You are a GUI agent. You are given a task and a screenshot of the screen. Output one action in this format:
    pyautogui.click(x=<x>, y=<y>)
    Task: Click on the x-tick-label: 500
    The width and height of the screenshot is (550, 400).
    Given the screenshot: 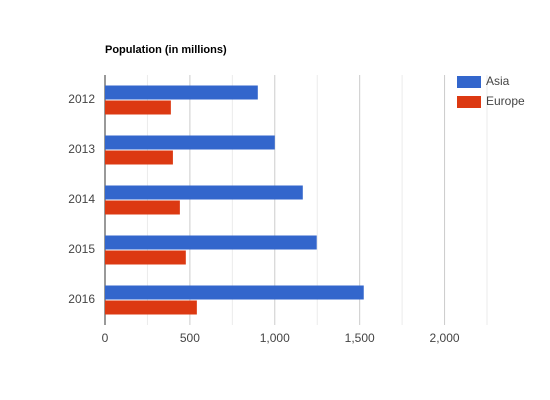 What is the action you would take?
    pyautogui.click(x=190, y=338)
    